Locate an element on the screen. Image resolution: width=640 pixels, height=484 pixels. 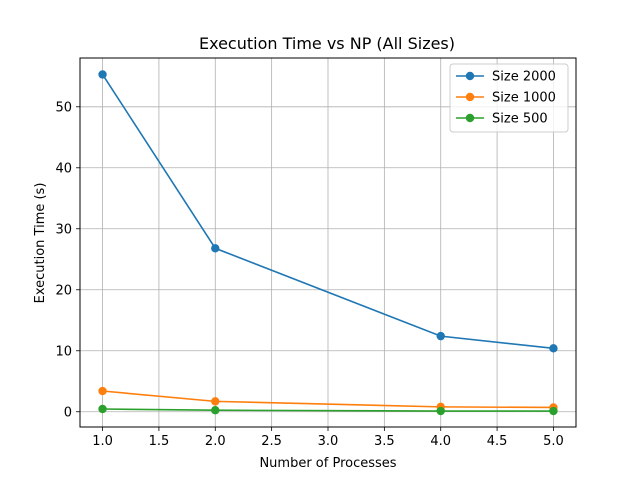
x-tick-label: 2.5 is located at coordinates (271, 441).